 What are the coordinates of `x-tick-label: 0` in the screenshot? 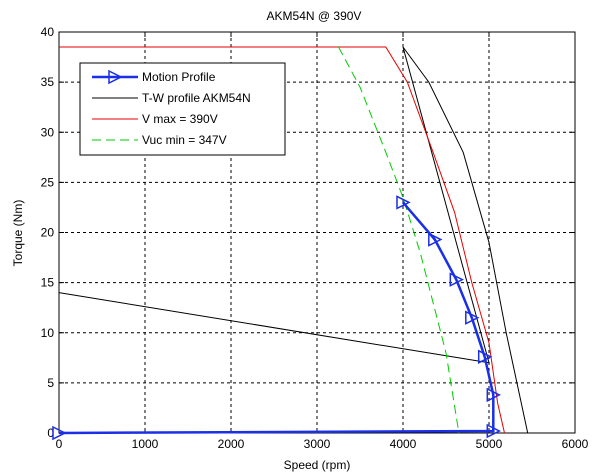 It's located at (59, 444).